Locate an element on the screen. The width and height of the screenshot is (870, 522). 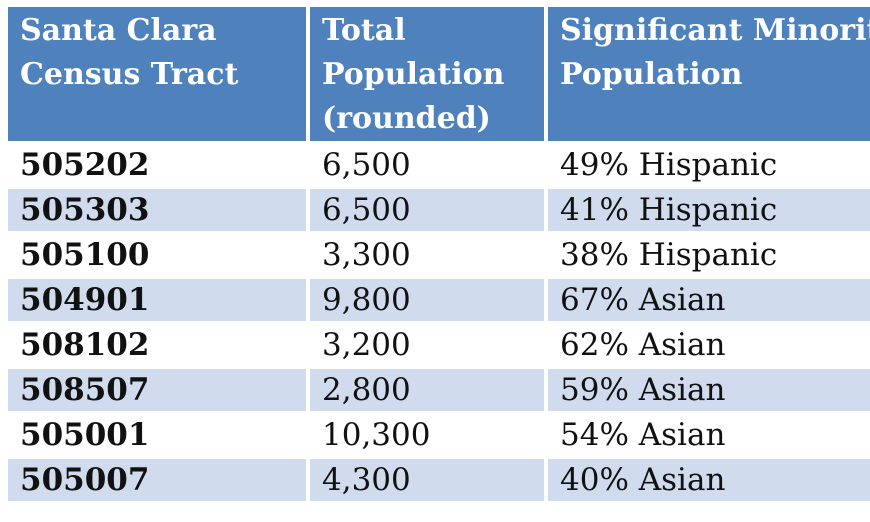
tract-cell: 505303 is located at coordinates (157, 210).